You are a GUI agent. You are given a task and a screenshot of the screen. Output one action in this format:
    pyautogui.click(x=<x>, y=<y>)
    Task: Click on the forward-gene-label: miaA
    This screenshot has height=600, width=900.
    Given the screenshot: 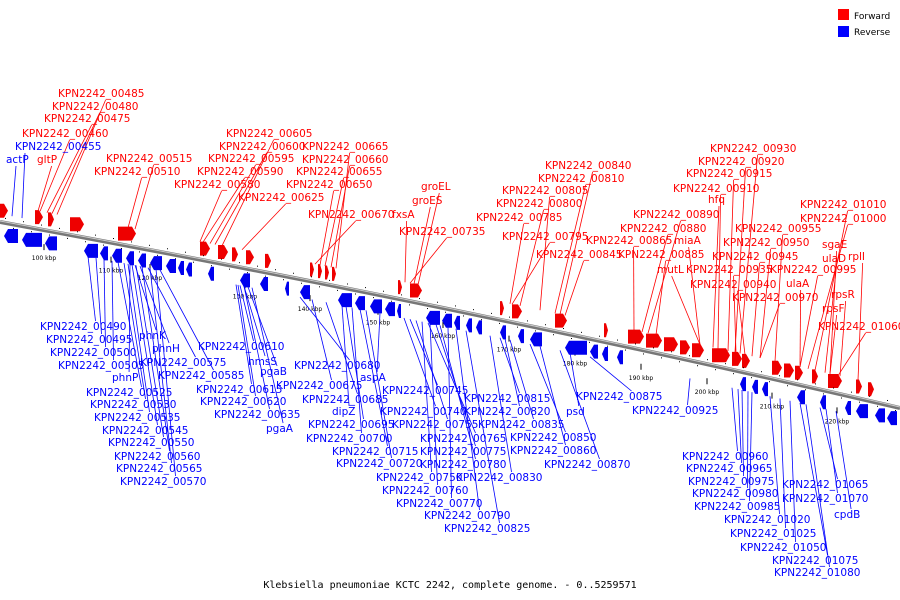 What is the action you would take?
    pyautogui.click(x=688, y=241)
    